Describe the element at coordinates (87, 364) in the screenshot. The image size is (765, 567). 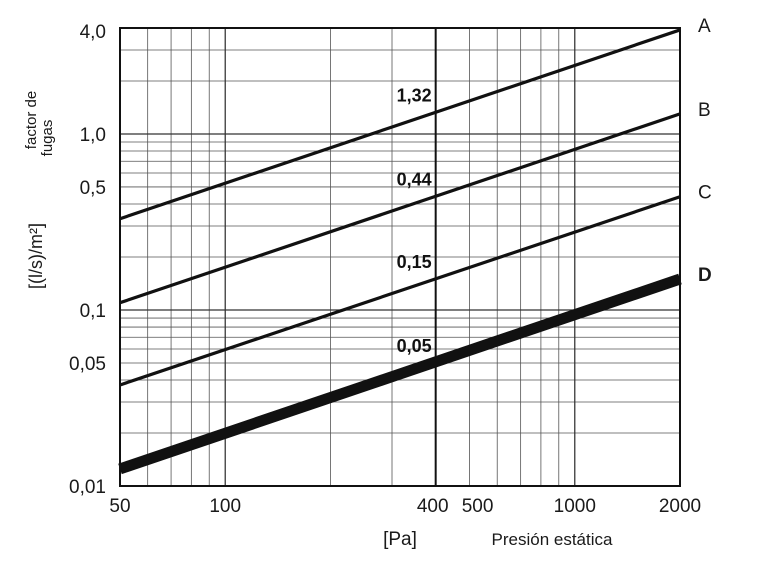
I see `y-tick-label: 0,05` at that location.